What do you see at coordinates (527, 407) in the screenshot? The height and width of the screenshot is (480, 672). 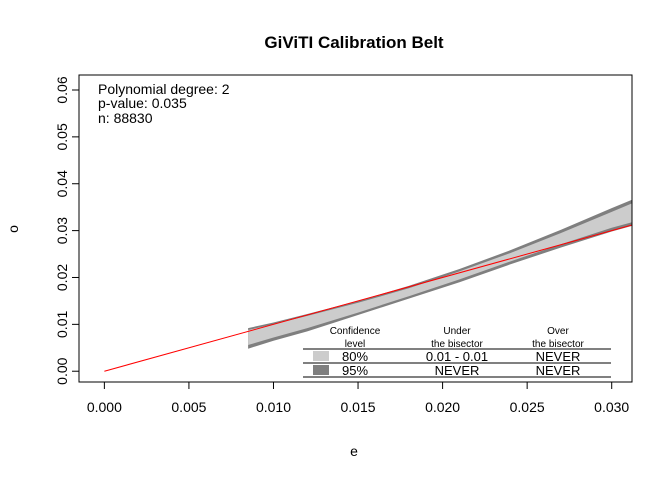 I see `x-tick-label: 0.025` at bounding box center [527, 407].